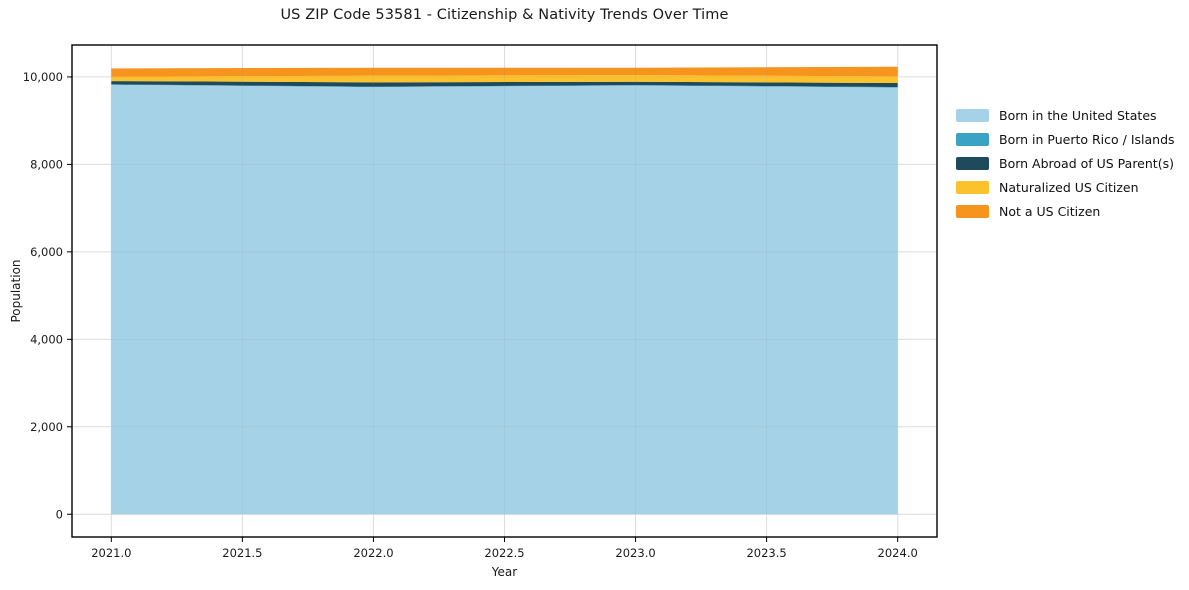  What do you see at coordinates (1069, 187) in the screenshot?
I see `legend-label: Naturalized US Citizen` at bounding box center [1069, 187].